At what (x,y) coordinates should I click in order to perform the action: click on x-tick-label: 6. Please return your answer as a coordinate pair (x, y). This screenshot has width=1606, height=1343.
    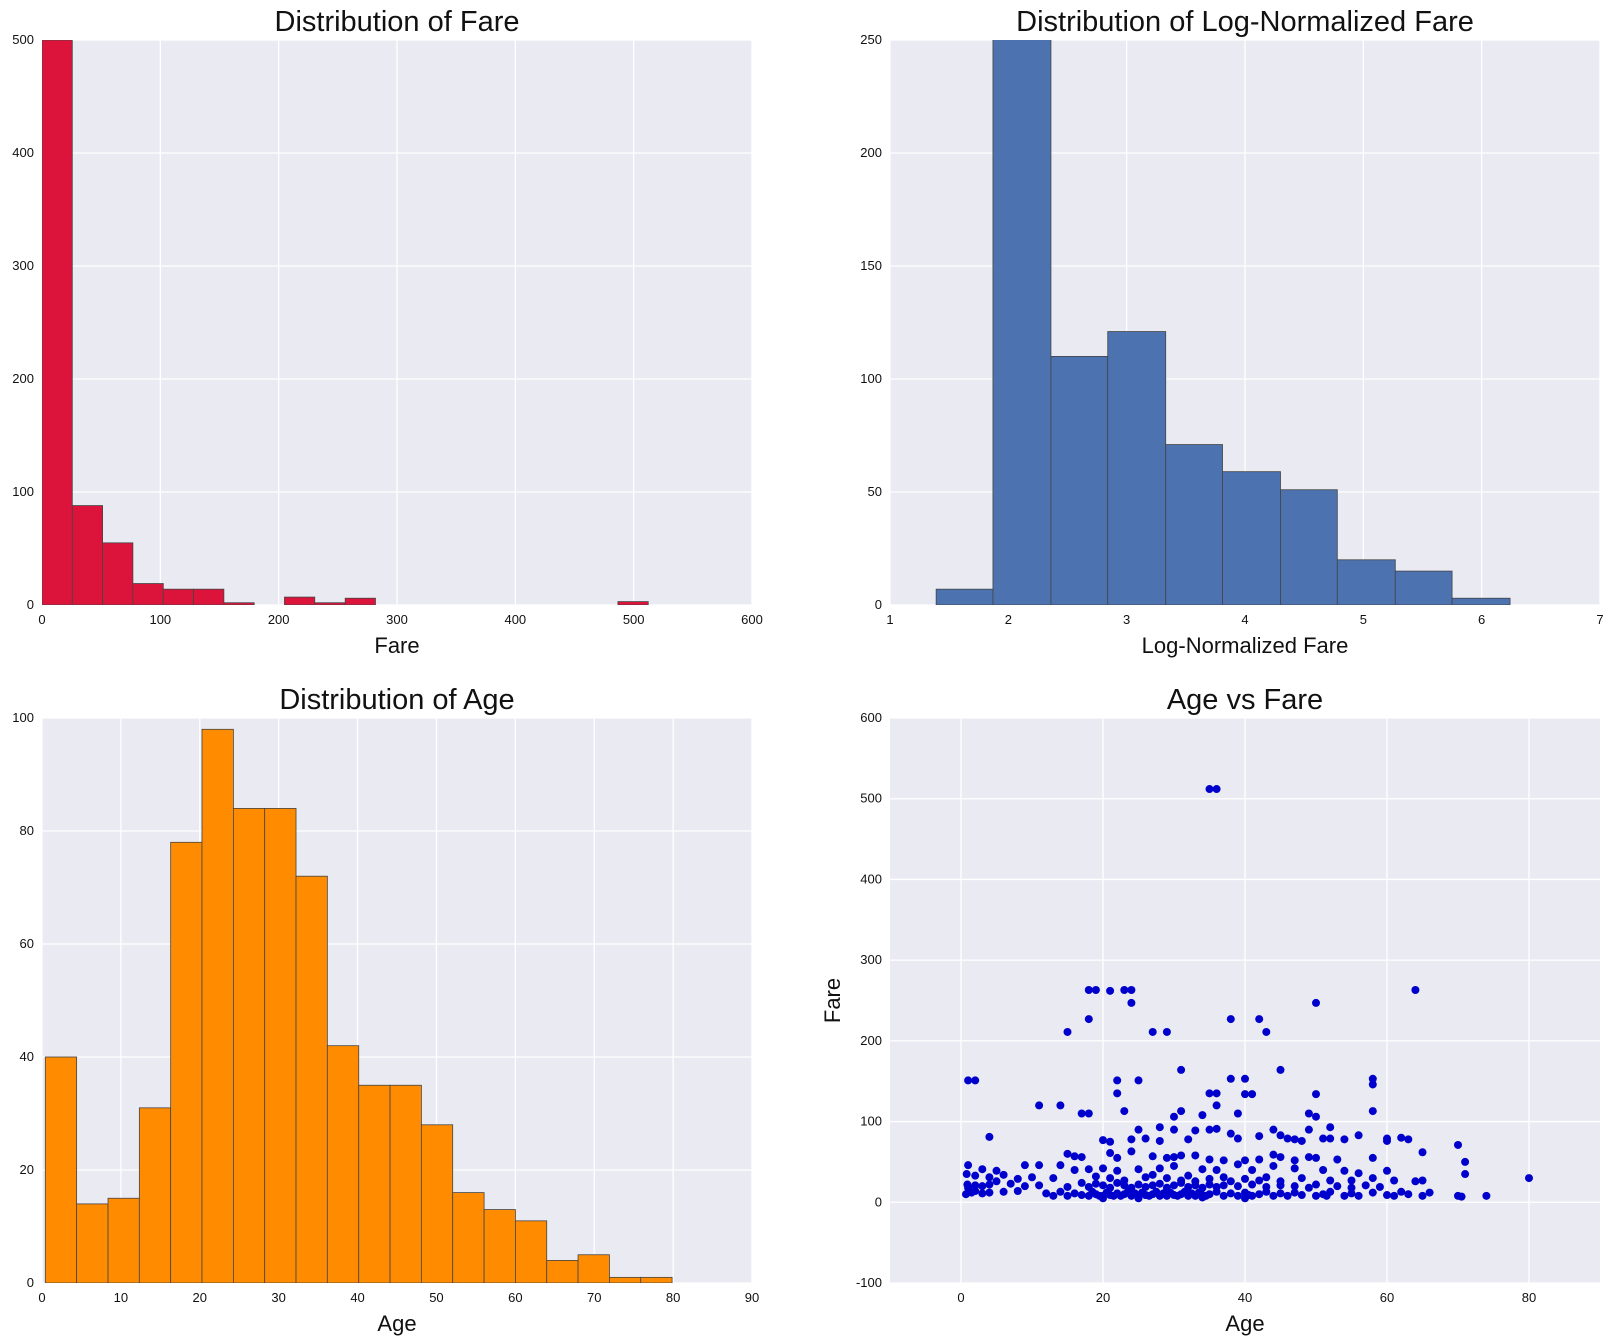
    Looking at the image, I should click on (1481, 619).